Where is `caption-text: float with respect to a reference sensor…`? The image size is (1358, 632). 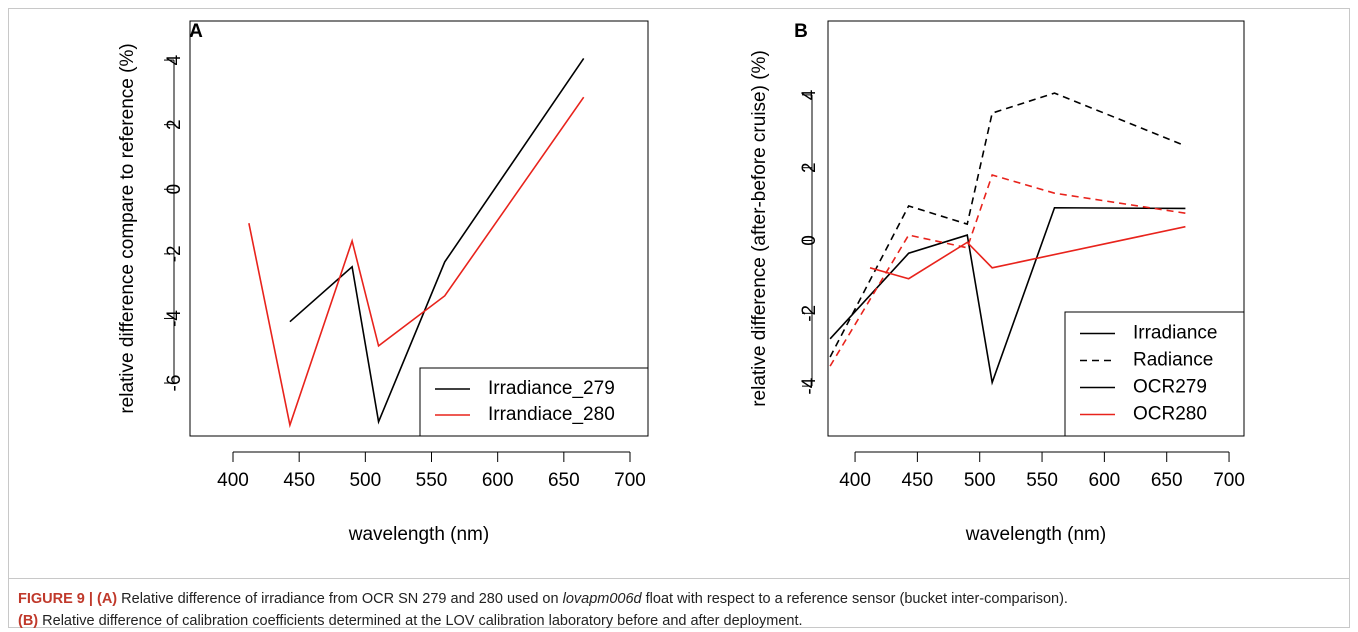
caption-text: float with respect to a reference sensor… is located at coordinates (856, 599).